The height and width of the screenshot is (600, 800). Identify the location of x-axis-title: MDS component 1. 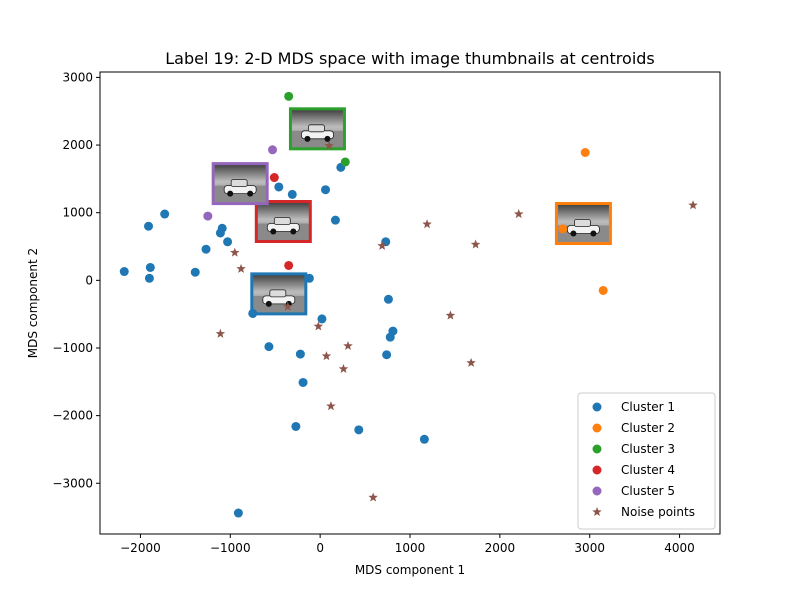
(410, 570).